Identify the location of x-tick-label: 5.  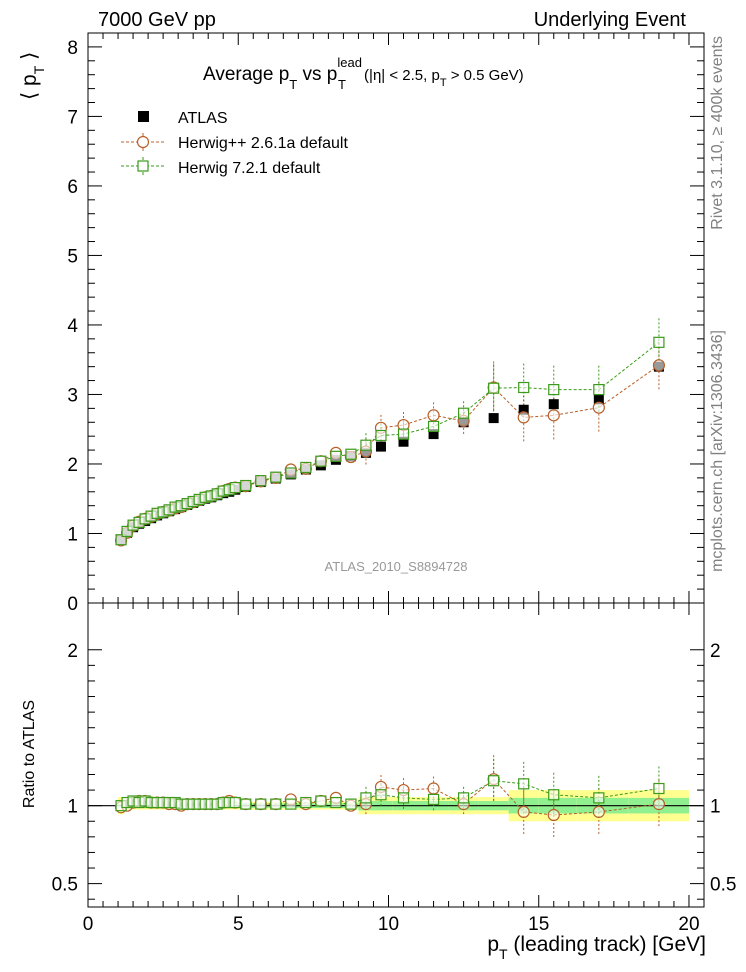
(238, 924).